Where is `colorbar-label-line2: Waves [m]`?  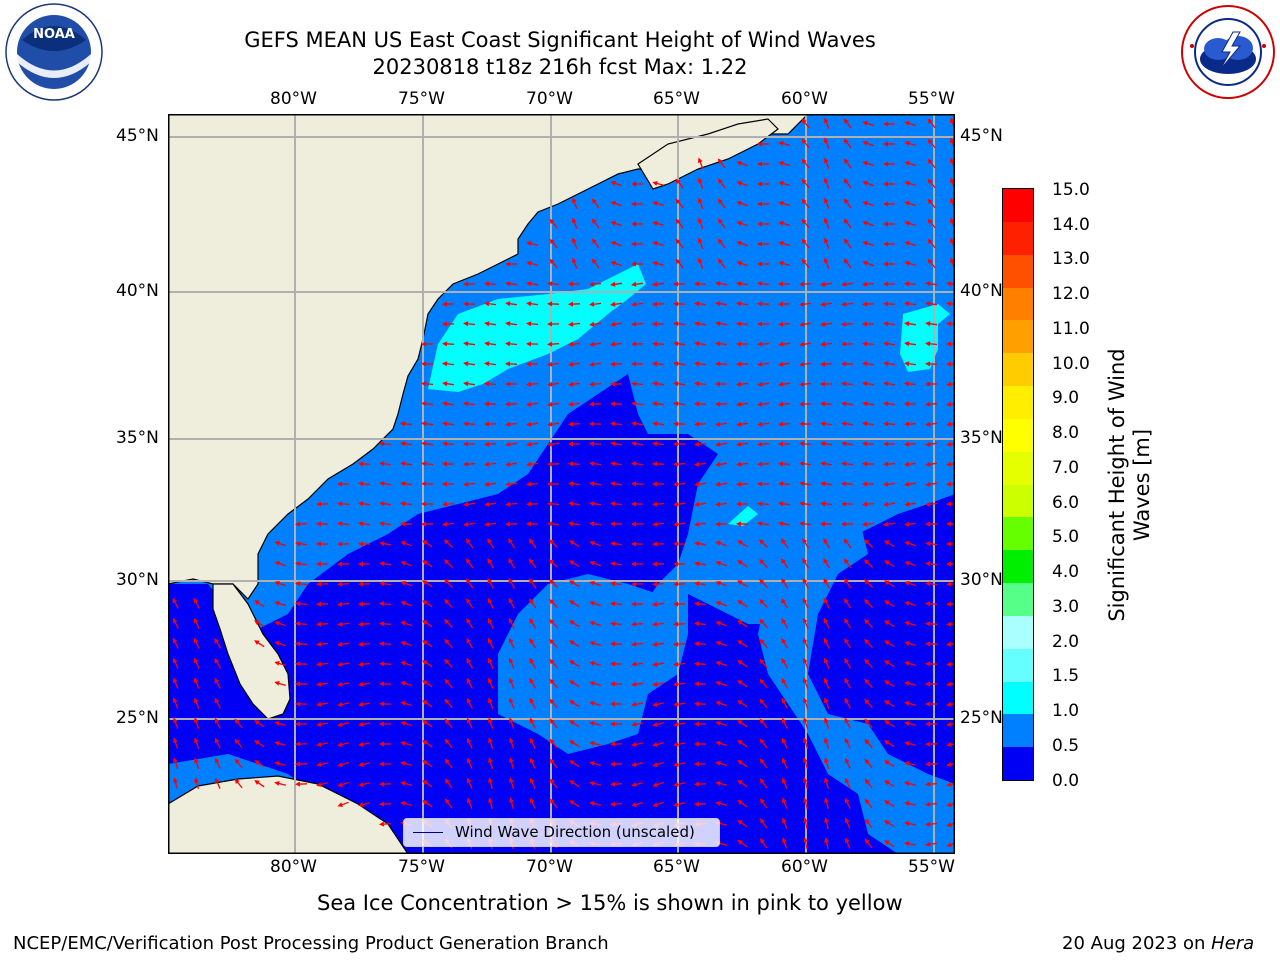 colorbar-label-line2: Waves [m] is located at coordinates (1142, 485).